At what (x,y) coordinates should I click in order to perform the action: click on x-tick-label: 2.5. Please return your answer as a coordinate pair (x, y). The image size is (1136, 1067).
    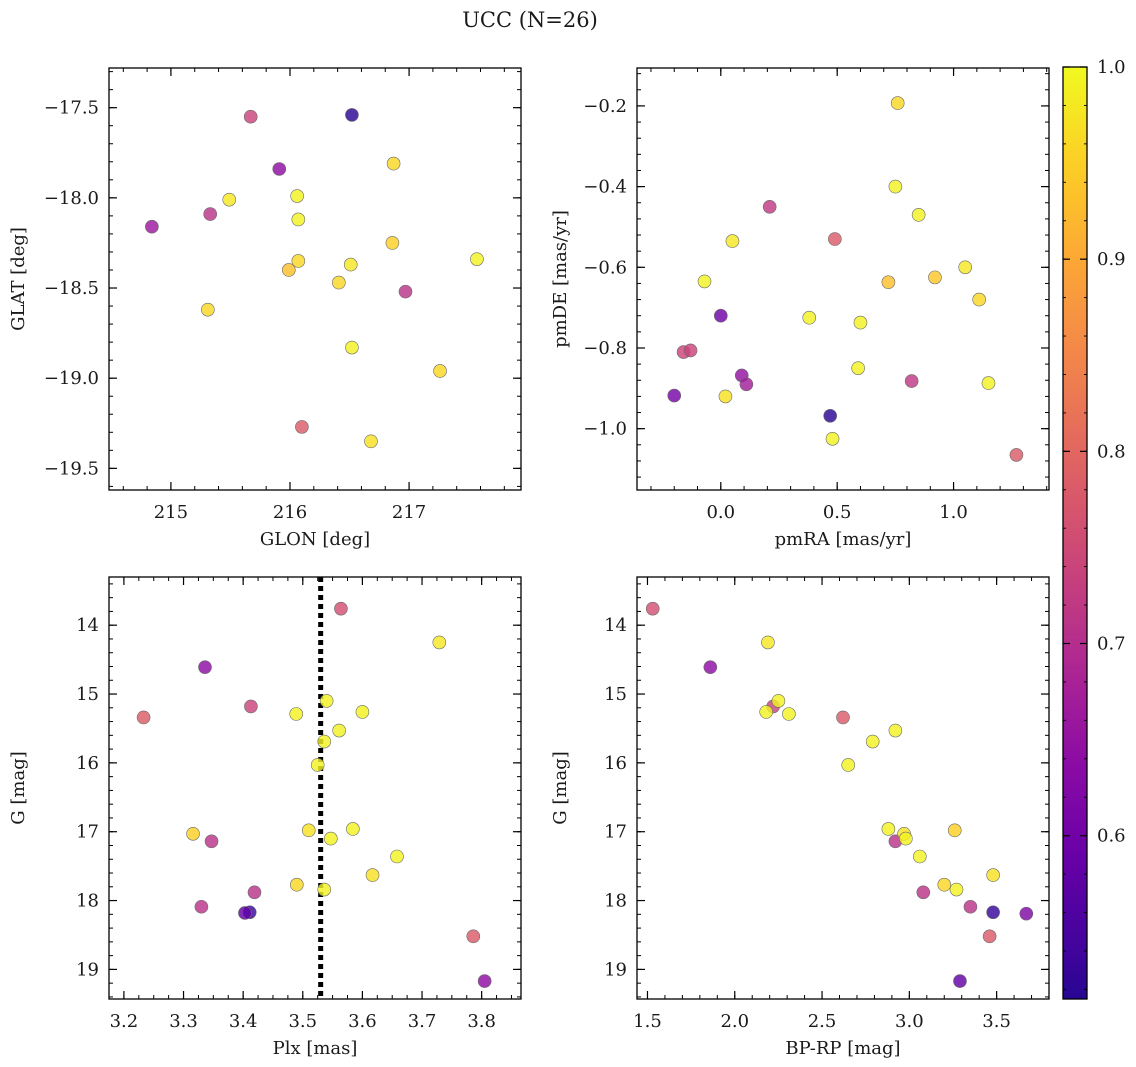
    Looking at the image, I should click on (822, 1021).